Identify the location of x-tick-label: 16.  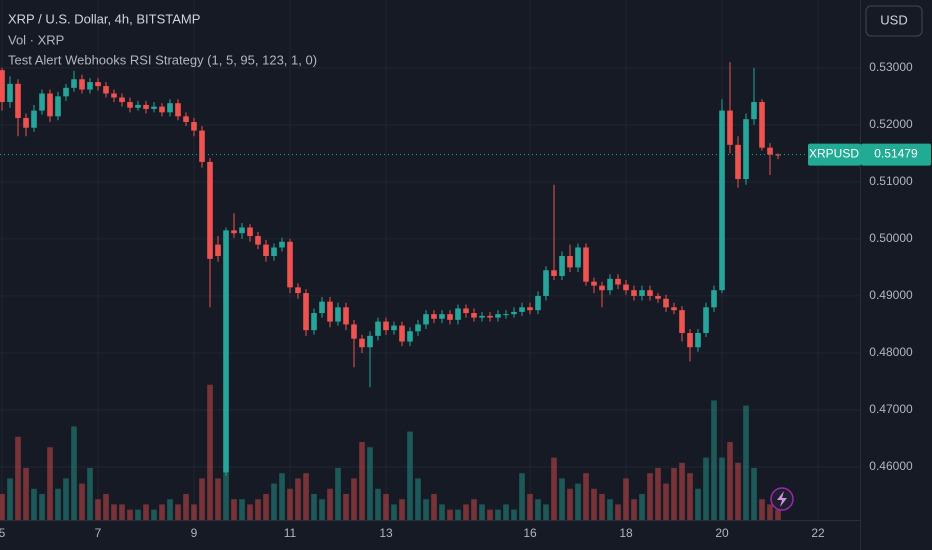
(530, 533).